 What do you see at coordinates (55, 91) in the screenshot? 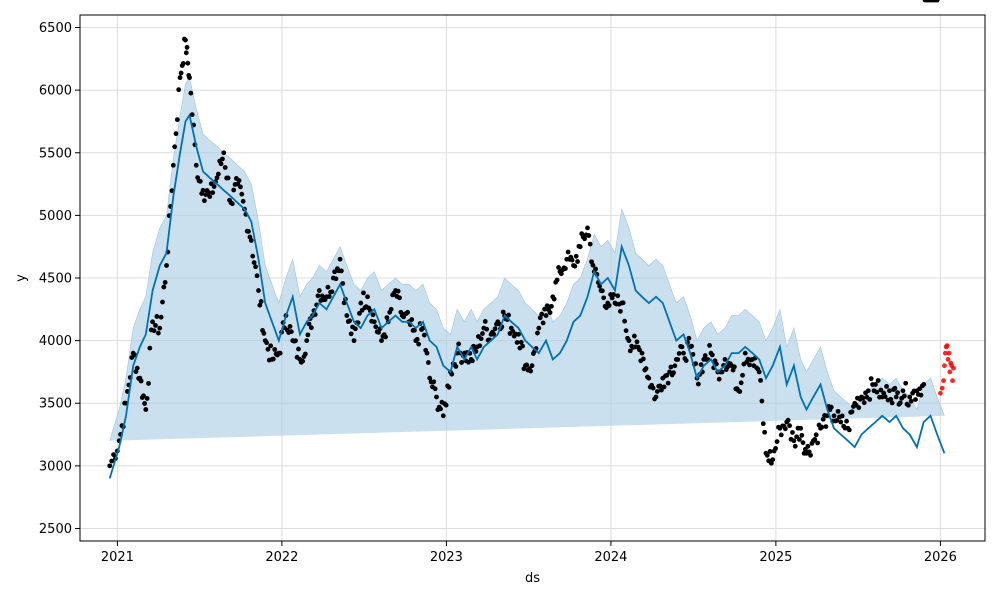
I see `y-tick-label: 6000` at bounding box center [55, 91].